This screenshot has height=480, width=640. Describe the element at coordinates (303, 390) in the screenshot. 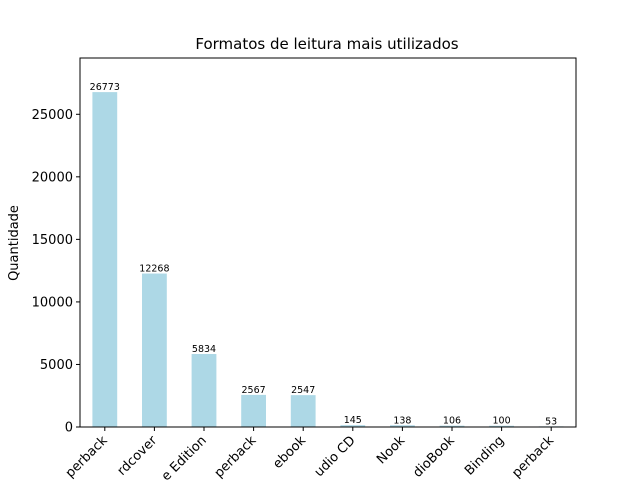

I see `bar-value-label-4: 2547` at that location.